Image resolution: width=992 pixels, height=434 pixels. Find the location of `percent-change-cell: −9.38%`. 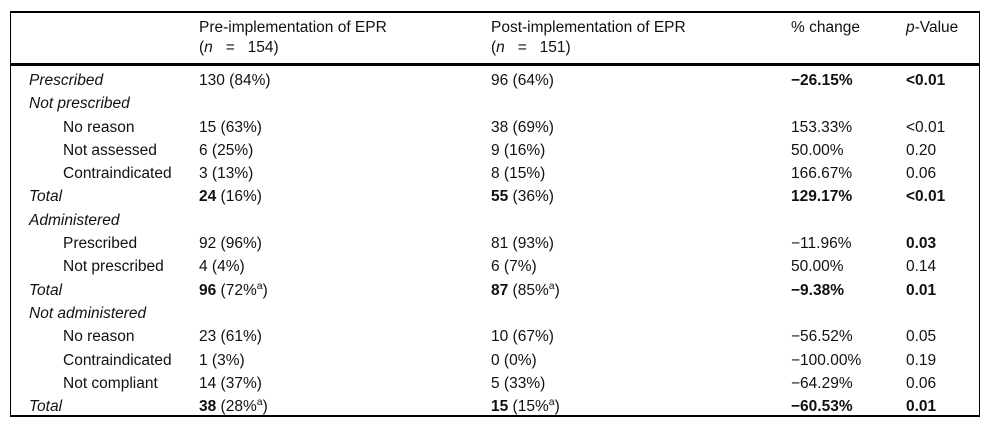

percent-change-cell: −9.38% is located at coordinates (818, 290).